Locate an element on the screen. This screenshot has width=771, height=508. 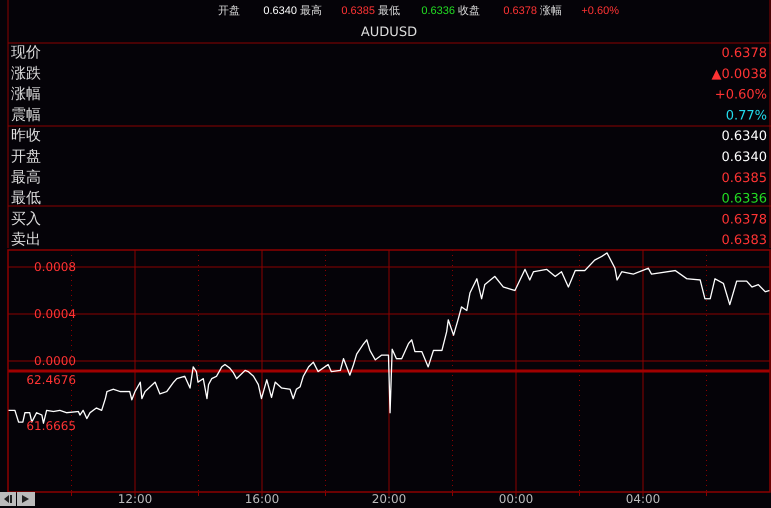
text: 收盘 is located at coordinates (469, 11).